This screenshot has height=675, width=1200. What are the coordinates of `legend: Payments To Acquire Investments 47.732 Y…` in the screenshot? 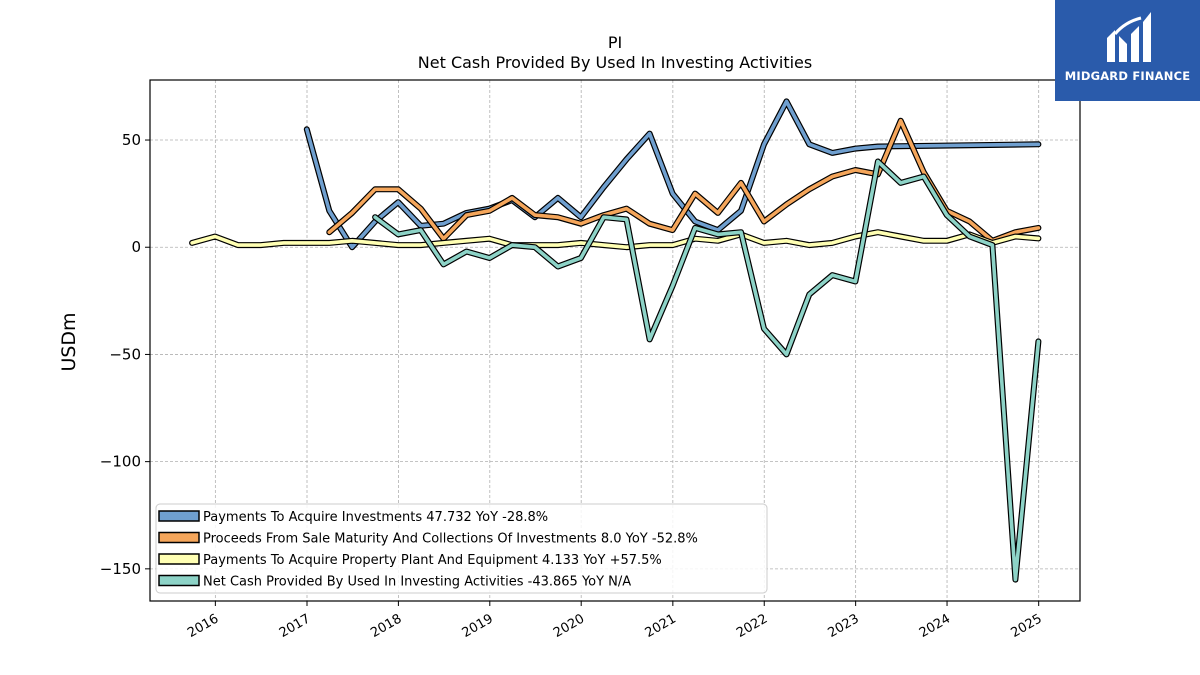 It's located at (461, 548).